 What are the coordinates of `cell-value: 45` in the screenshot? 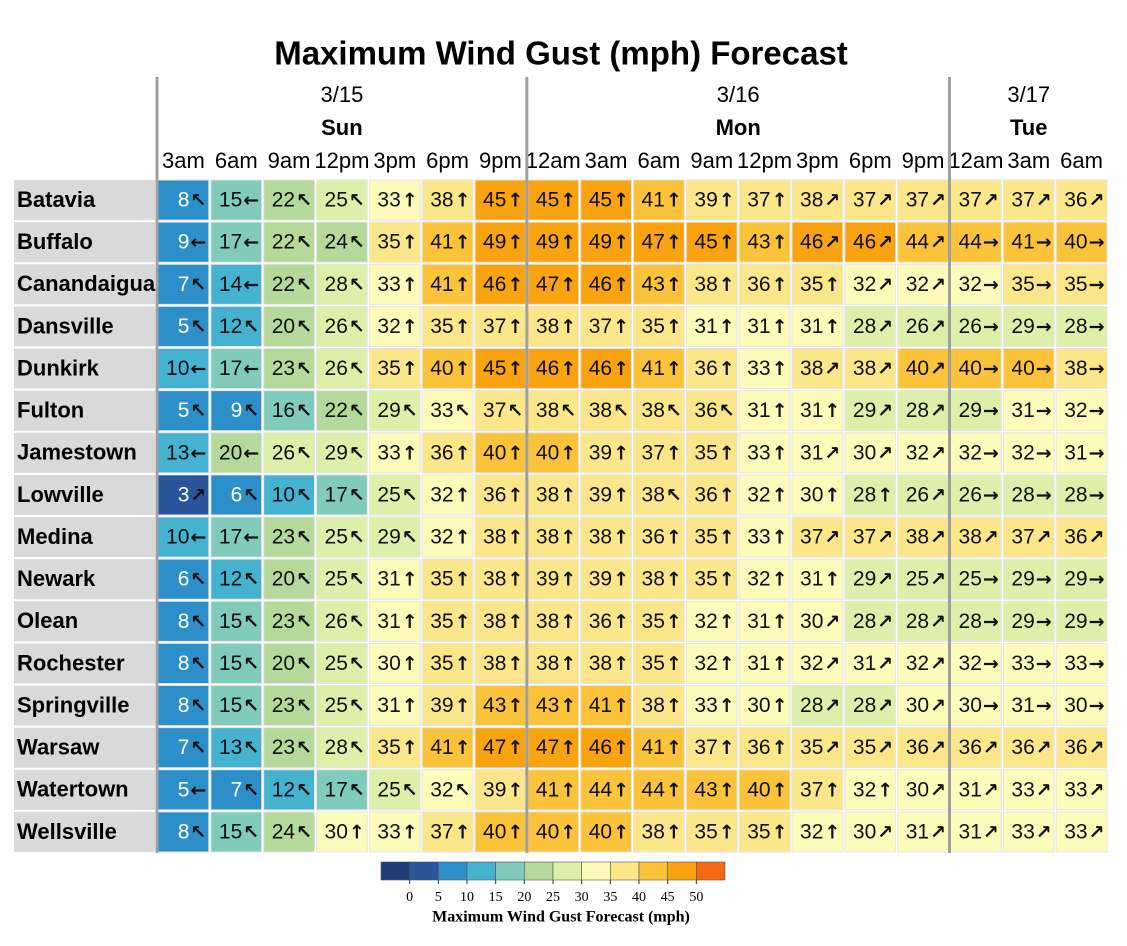 It's located at (547, 200).